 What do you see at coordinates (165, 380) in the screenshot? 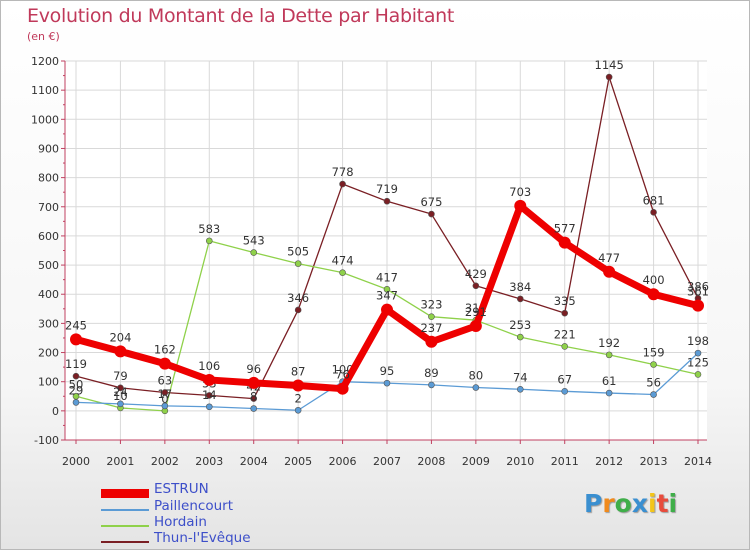
I see `data-label-thun-l-ev-que: 63` at bounding box center [165, 380].